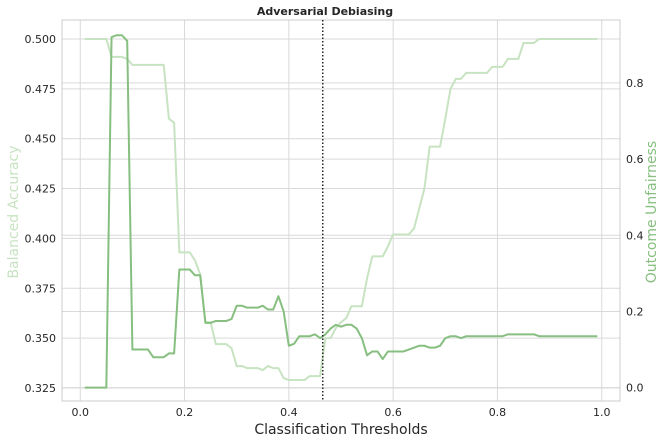 The height and width of the screenshot is (447, 669). What do you see at coordinates (325, 11) in the screenshot?
I see `chart-title: Adversarial Debiasing` at bounding box center [325, 11].